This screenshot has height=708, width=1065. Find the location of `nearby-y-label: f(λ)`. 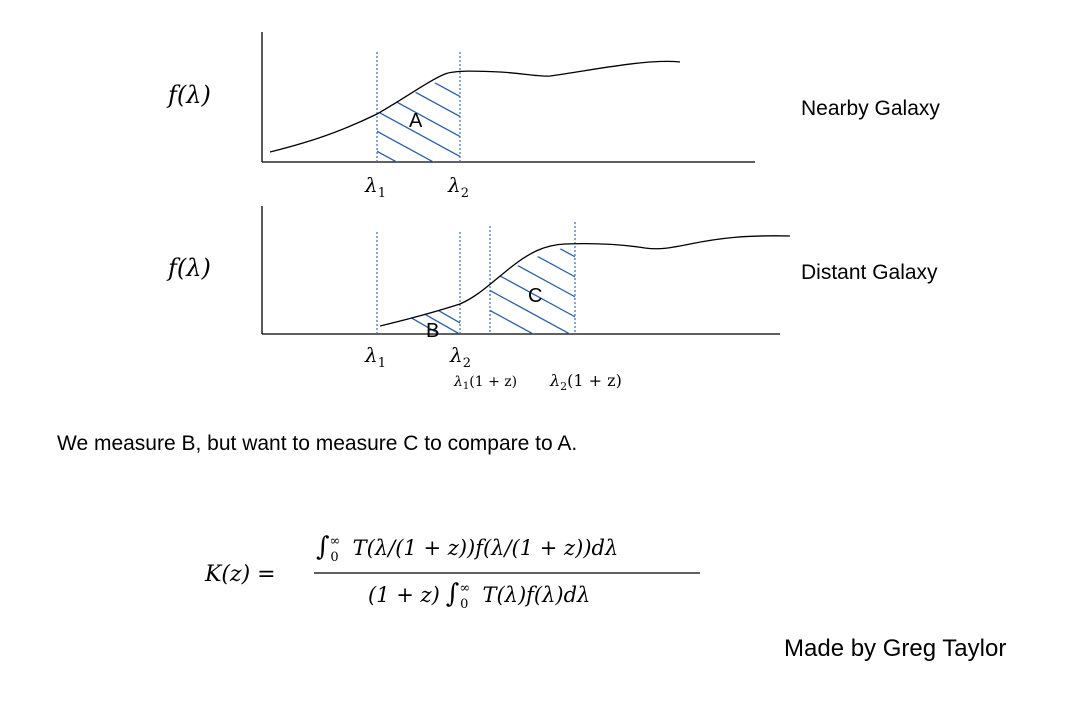

nearby-y-label: f(λ) is located at coordinates (188, 95).